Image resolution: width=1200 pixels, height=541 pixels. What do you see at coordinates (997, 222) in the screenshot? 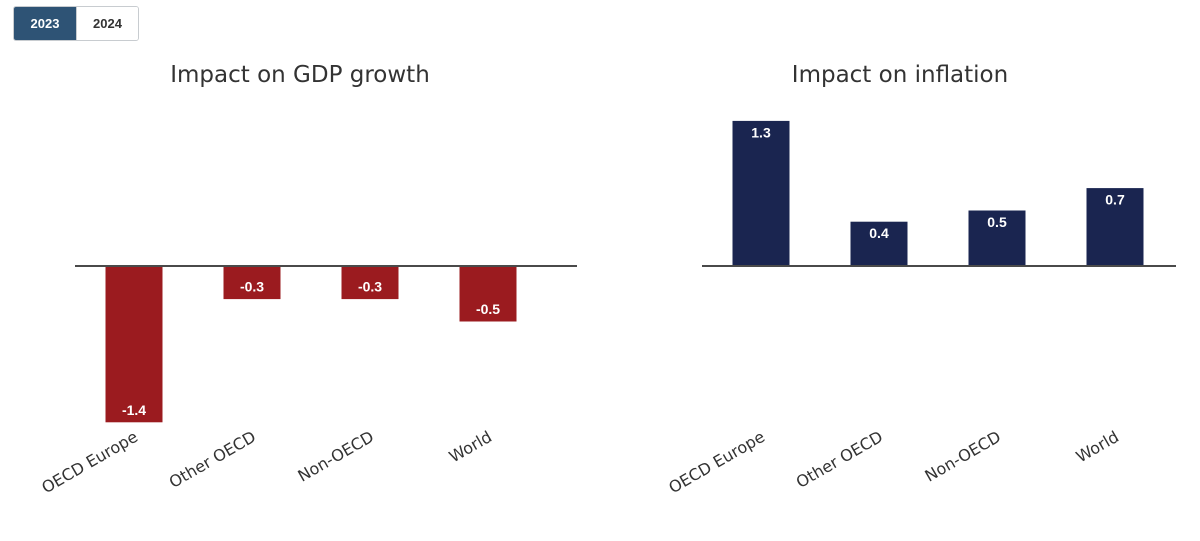
I see `inflation-data-label: 0.5` at bounding box center [997, 222].